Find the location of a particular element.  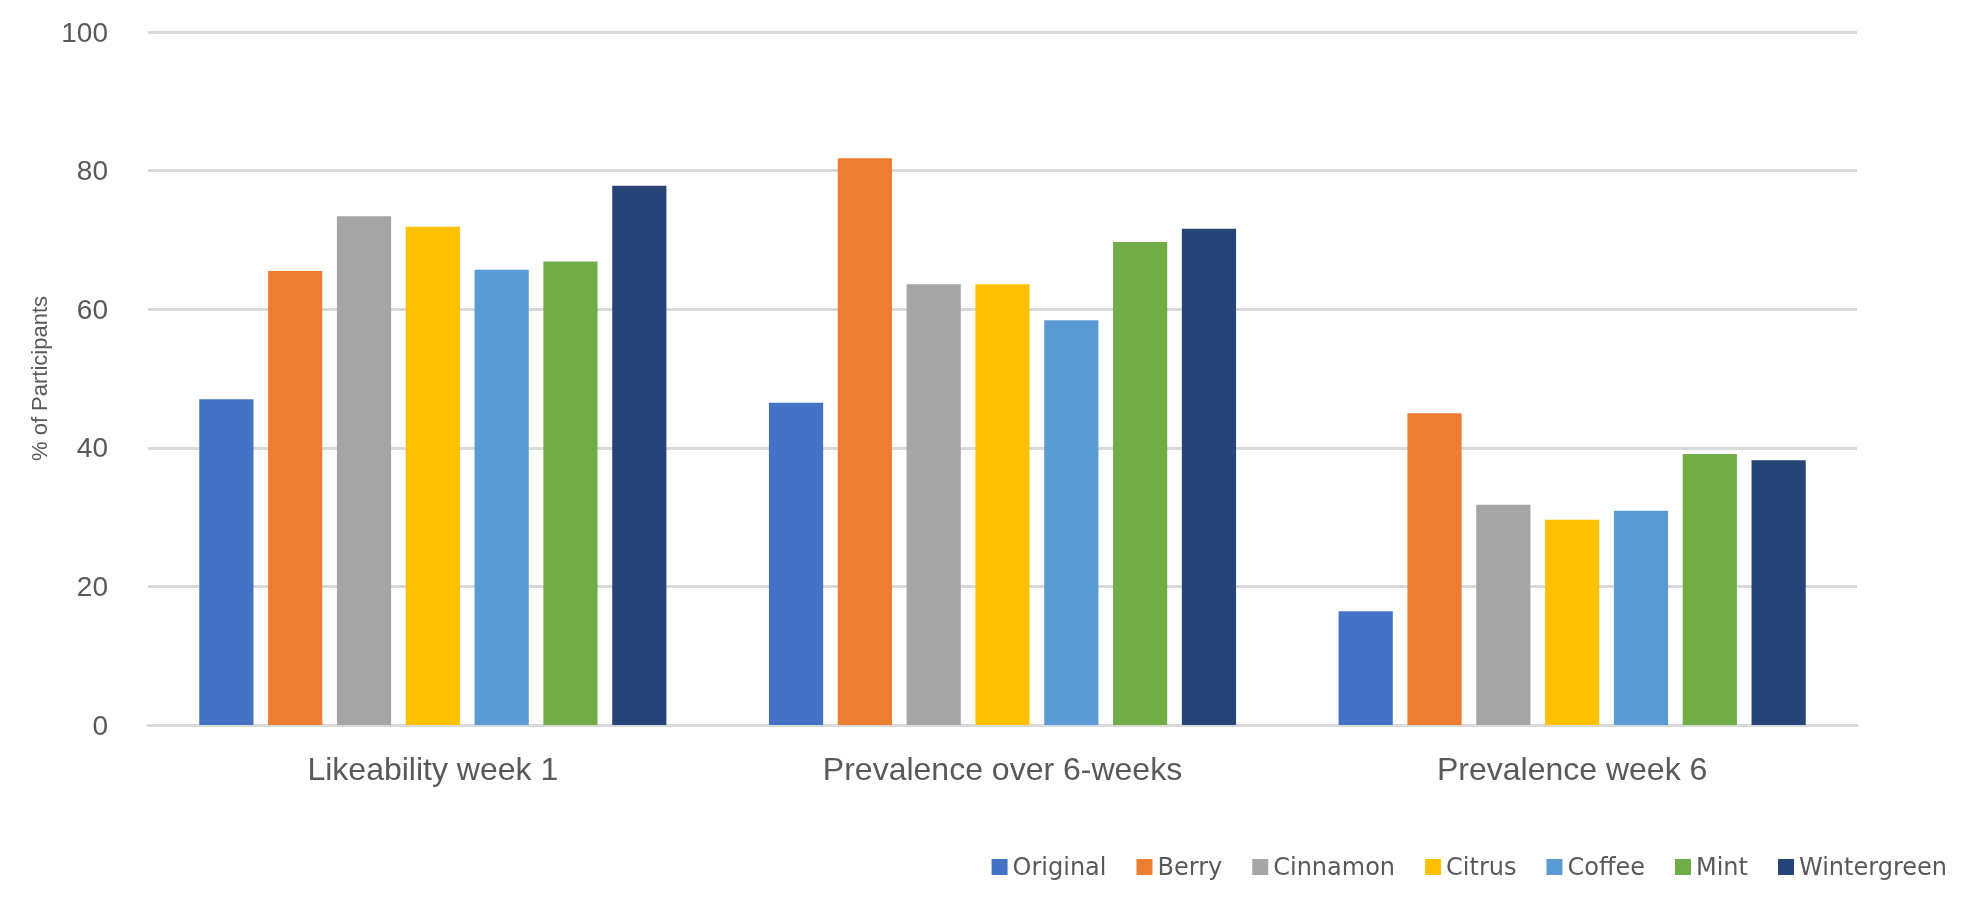

x-tick-label: Prevalence week 6 is located at coordinates (1572, 769).